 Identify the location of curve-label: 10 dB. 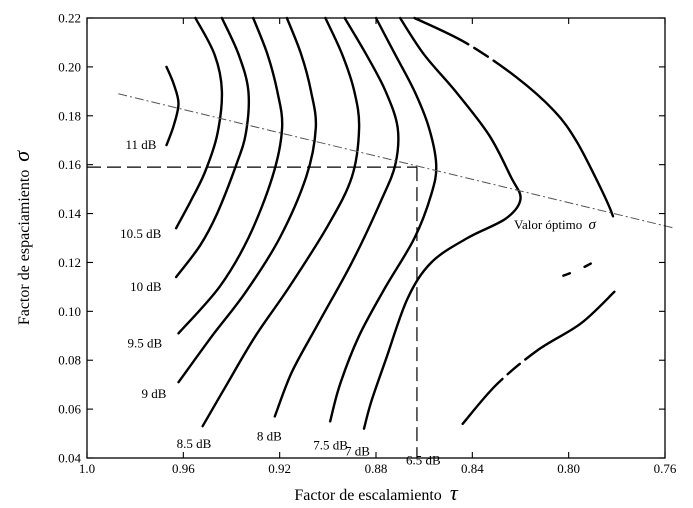
(146, 286).